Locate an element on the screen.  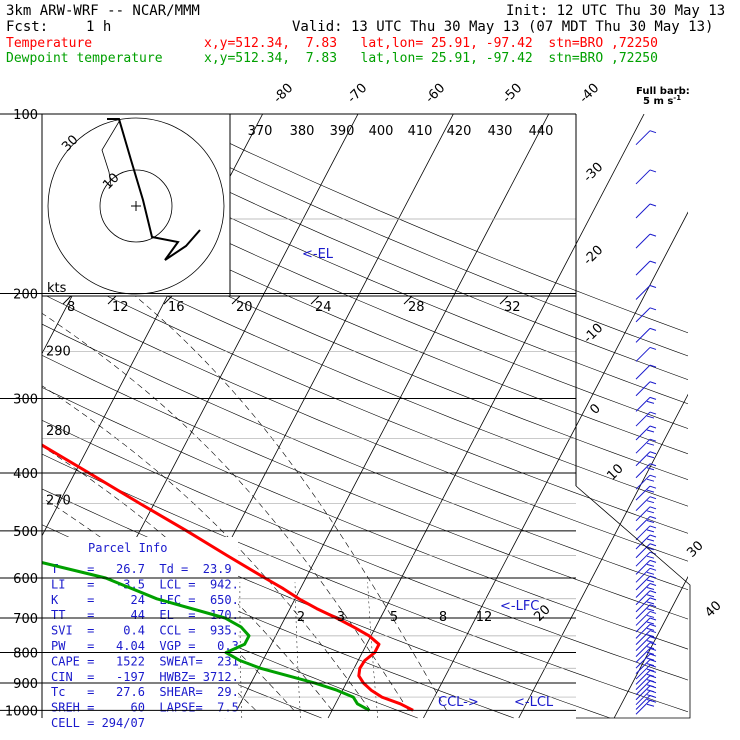
parcel-info-row: CIN = -197 HWBZ= 3712. is located at coordinates (145, 677).